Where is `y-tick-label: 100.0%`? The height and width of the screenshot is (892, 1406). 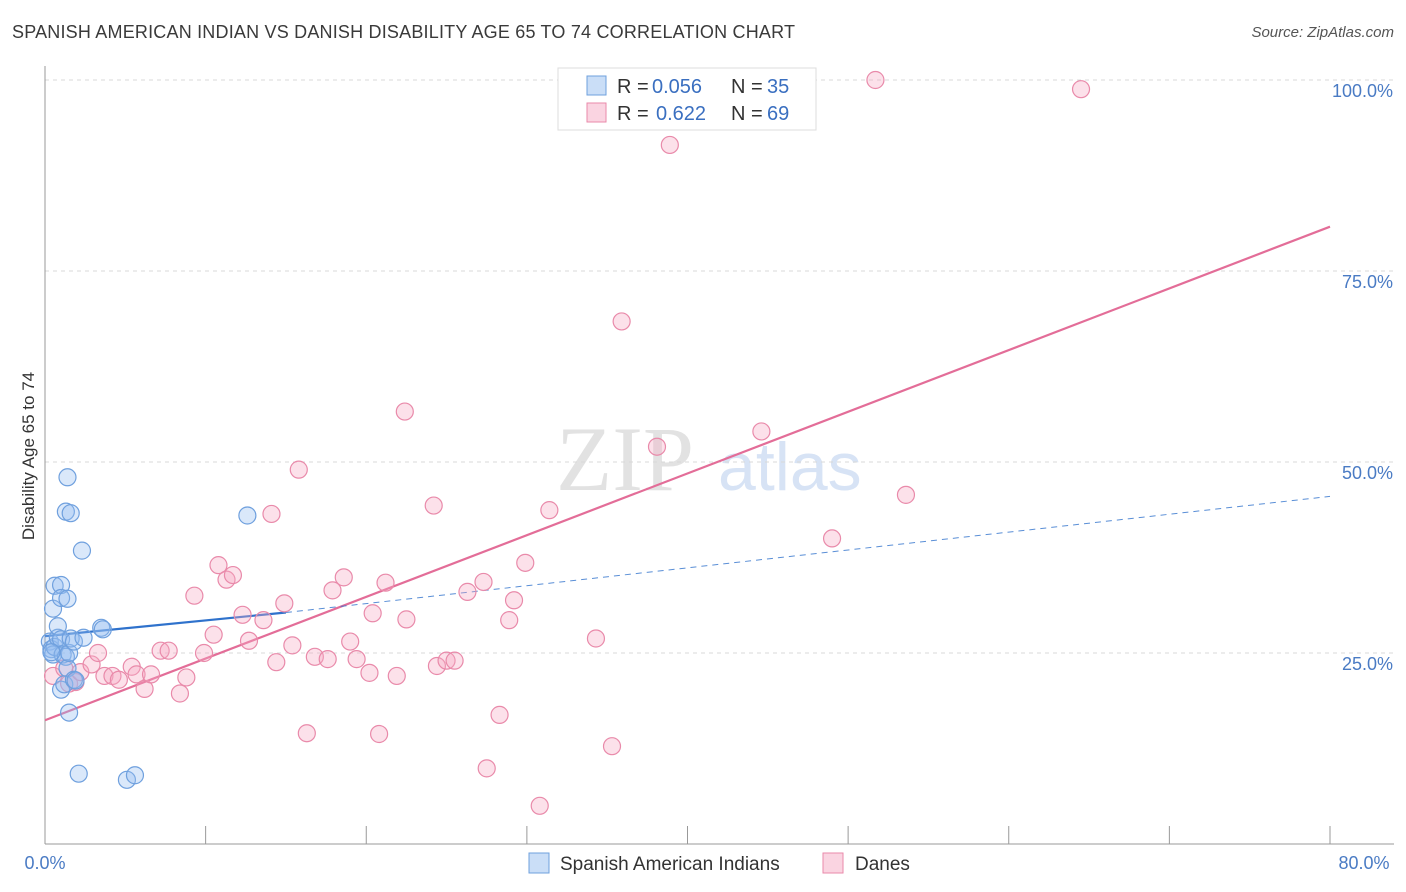 y-tick-label: 100.0% is located at coordinates (1362, 91).